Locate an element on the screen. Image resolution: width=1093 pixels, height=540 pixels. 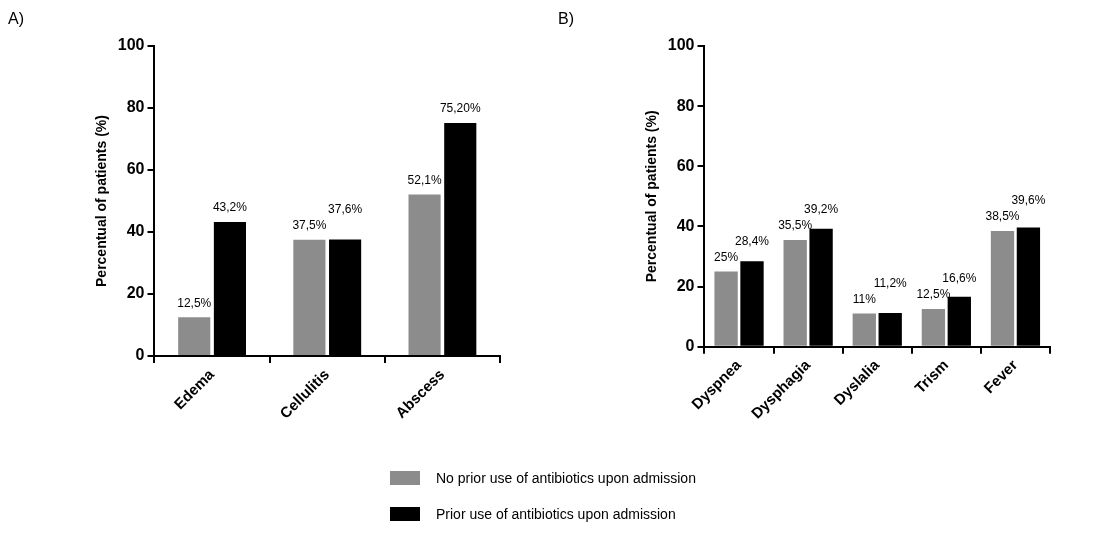
data-label: 28,4% is located at coordinates (752, 240).